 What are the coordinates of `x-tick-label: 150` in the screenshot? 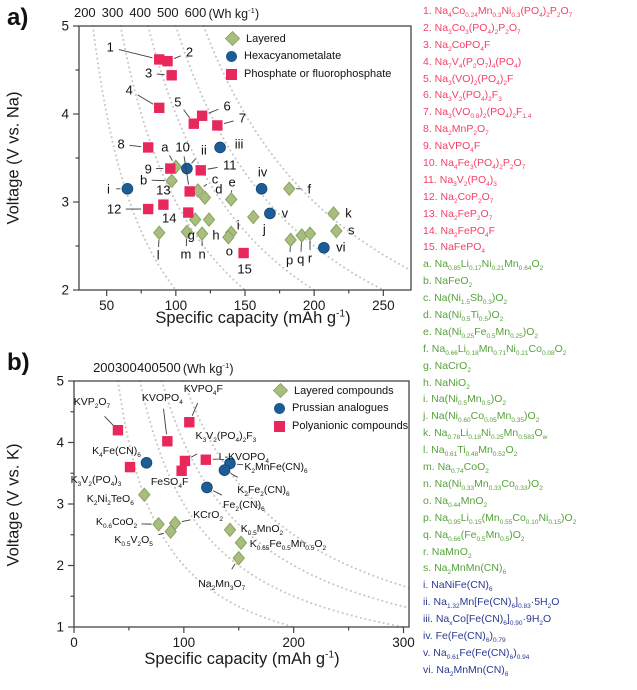 It's located at (245, 305).